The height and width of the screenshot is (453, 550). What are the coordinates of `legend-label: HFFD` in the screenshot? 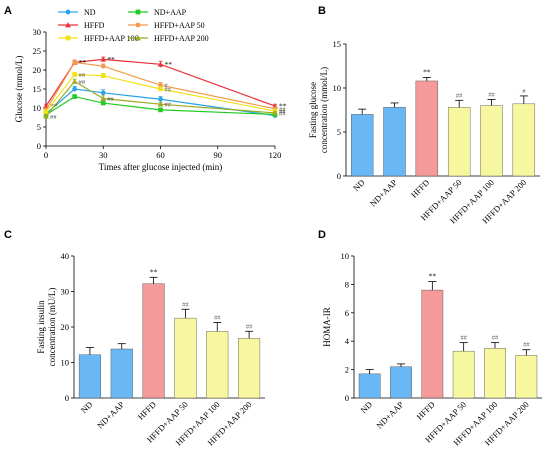 It's located at (94, 25).